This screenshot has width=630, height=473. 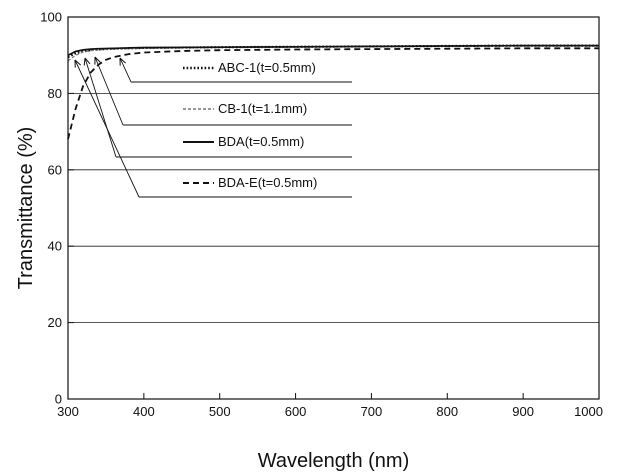 I want to click on y-tick-label: 0, so click(x=58, y=399).